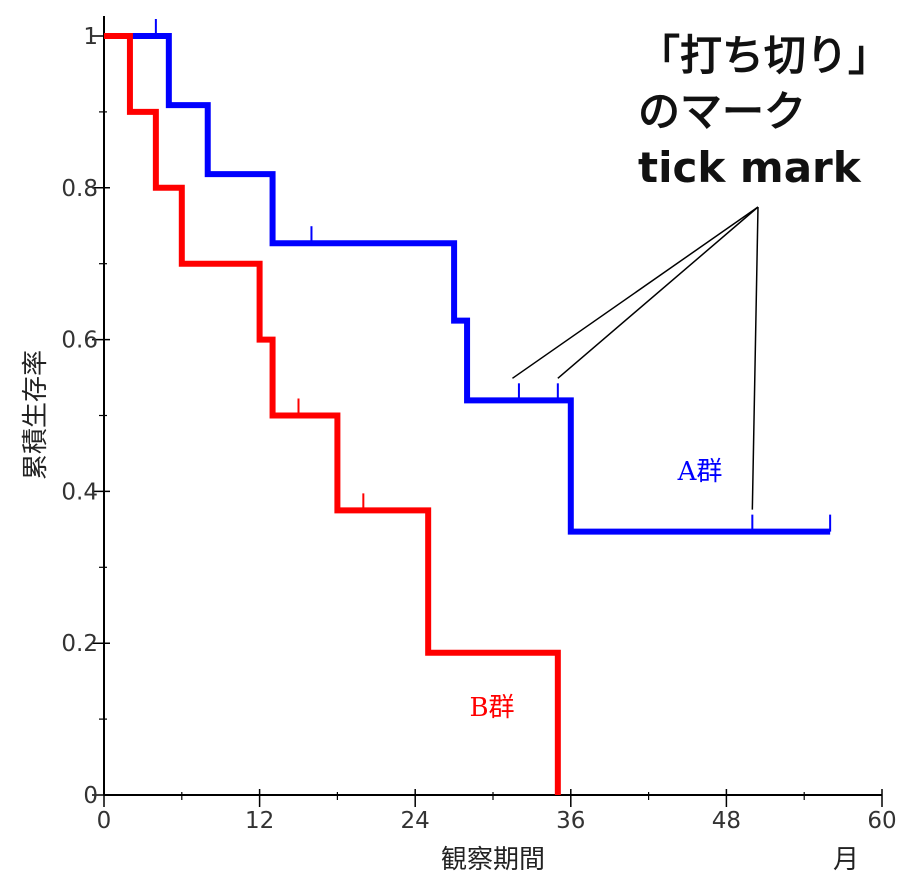 The width and height of the screenshot is (904, 877). Describe the element at coordinates (79, 492) in the screenshot. I see `y-tick-label: 0.4` at that location.